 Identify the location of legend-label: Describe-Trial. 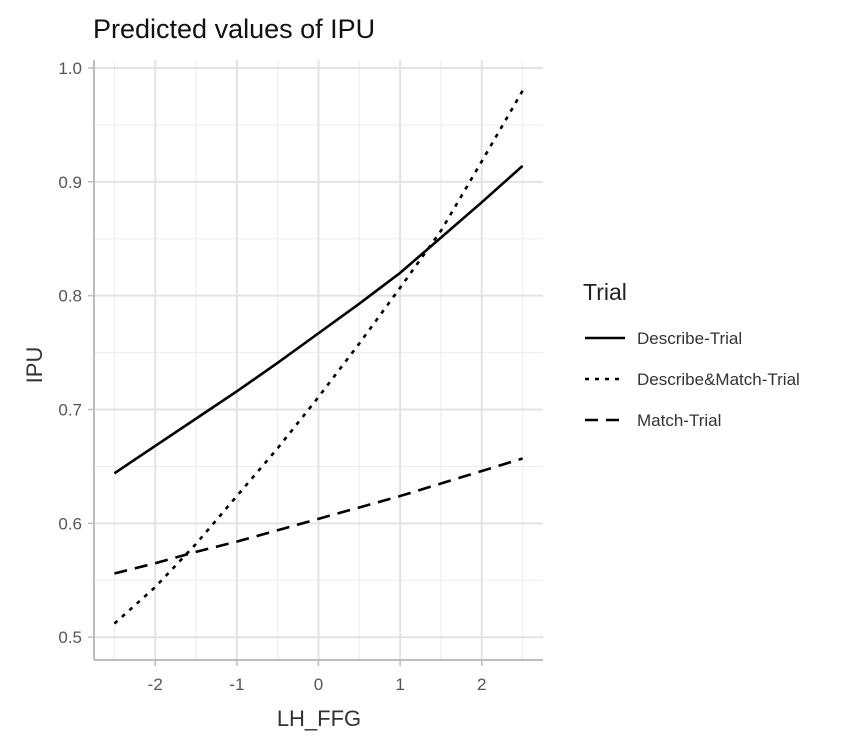
(689, 338).